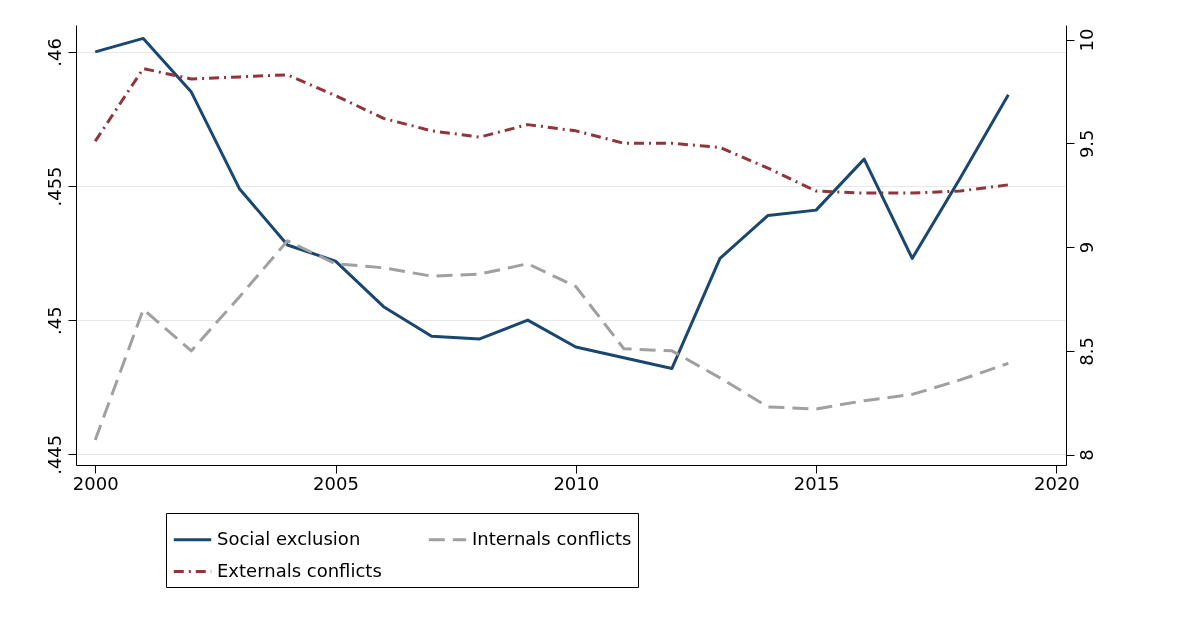 The height and width of the screenshot is (635, 1199). I want to click on x-tick-label: 2005, so click(336, 483).